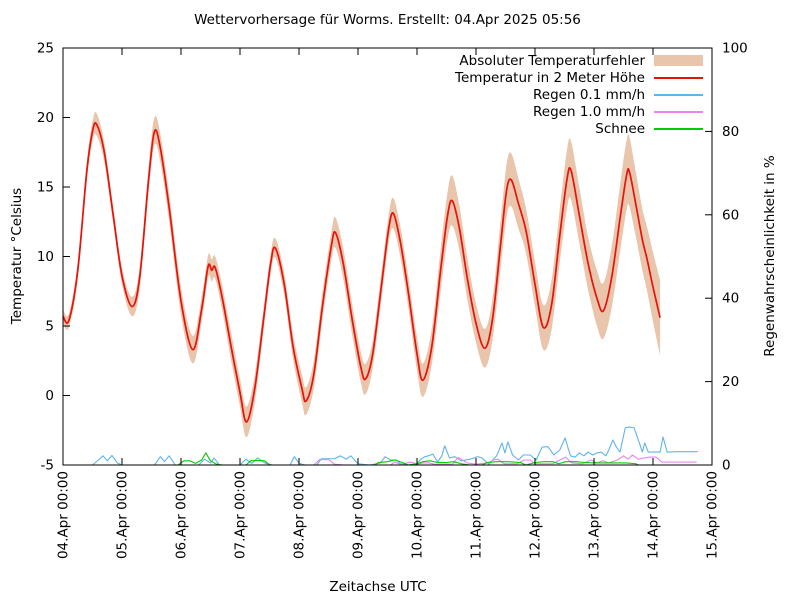  What do you see at coordinates (47, 466) in the screenshot?
I see `y-left-tick-label: -5` at bounding box center [47, 466].